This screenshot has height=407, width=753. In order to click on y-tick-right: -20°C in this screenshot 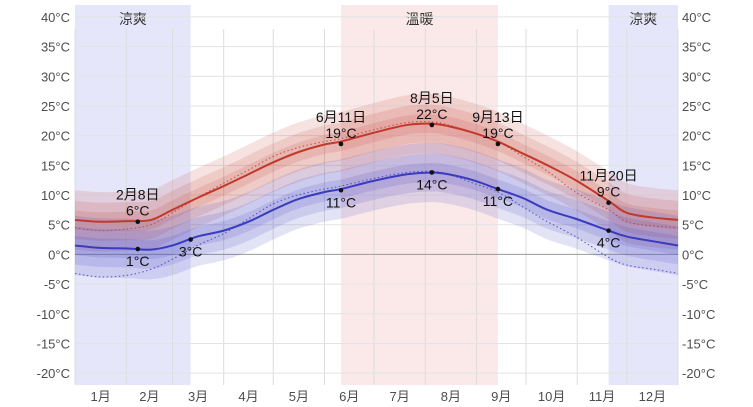, I will do `click(698, 373)`.